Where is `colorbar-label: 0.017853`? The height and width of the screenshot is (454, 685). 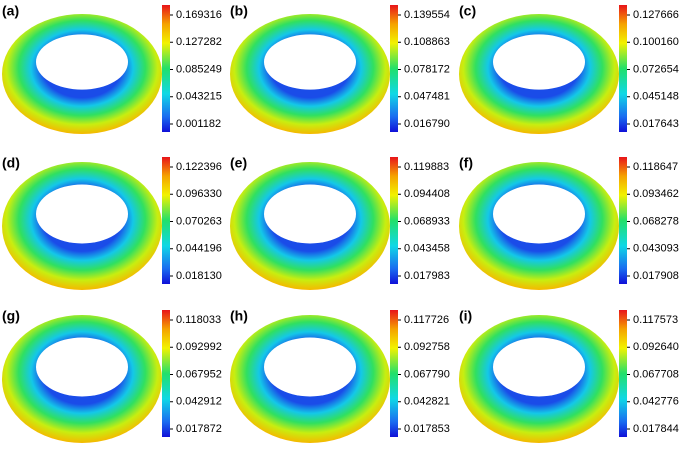 colorbar-label: 0.017853 is located at coordinates (427, 429).